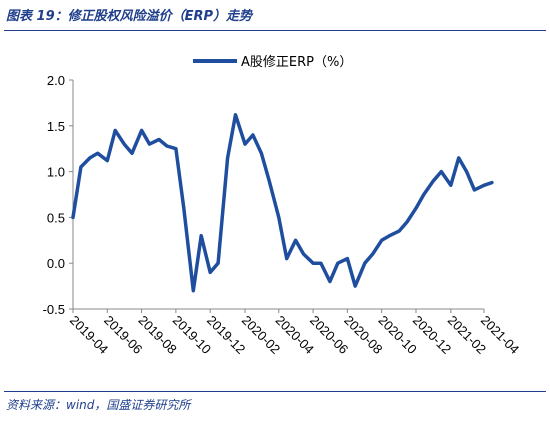  What do you see at coordinates (56, 80) in the screenshot?
I see `y-tick-label: 2.0` at bounding box center [56, 80].